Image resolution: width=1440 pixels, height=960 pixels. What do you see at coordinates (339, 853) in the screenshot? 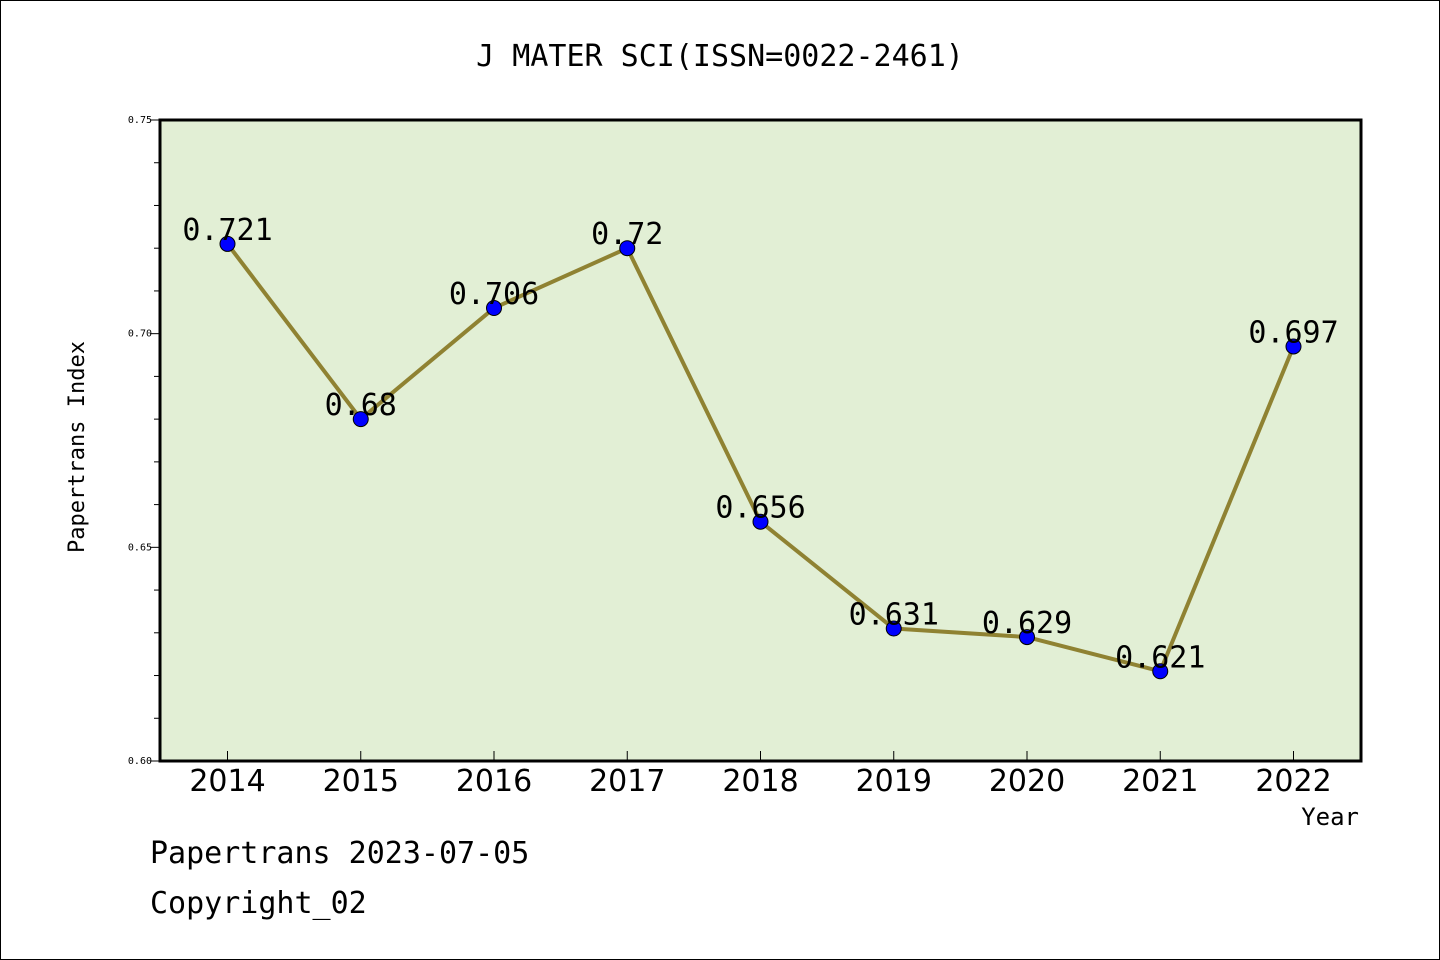
I see `footer-date: Papertrans 2023-07-05` at bounding box center [339, 853].